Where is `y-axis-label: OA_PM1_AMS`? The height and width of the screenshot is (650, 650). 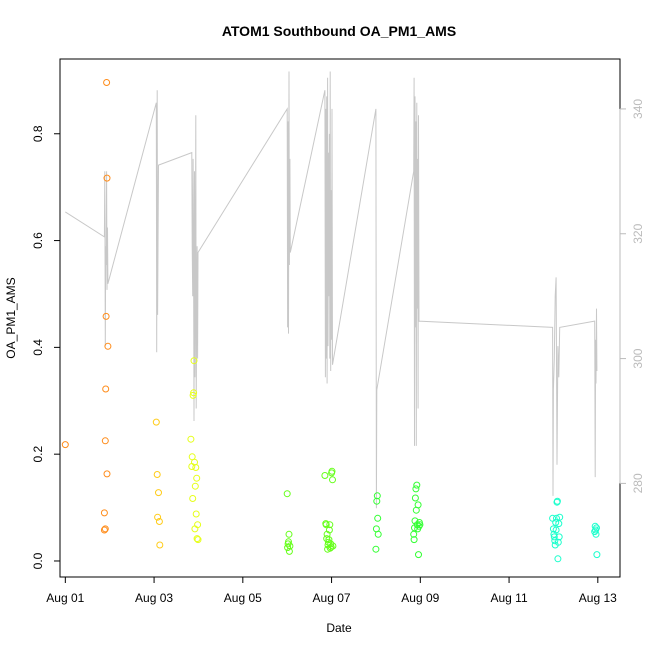
y-axis-label: OA_PM1_AMS is located at coordinates (11, 317).